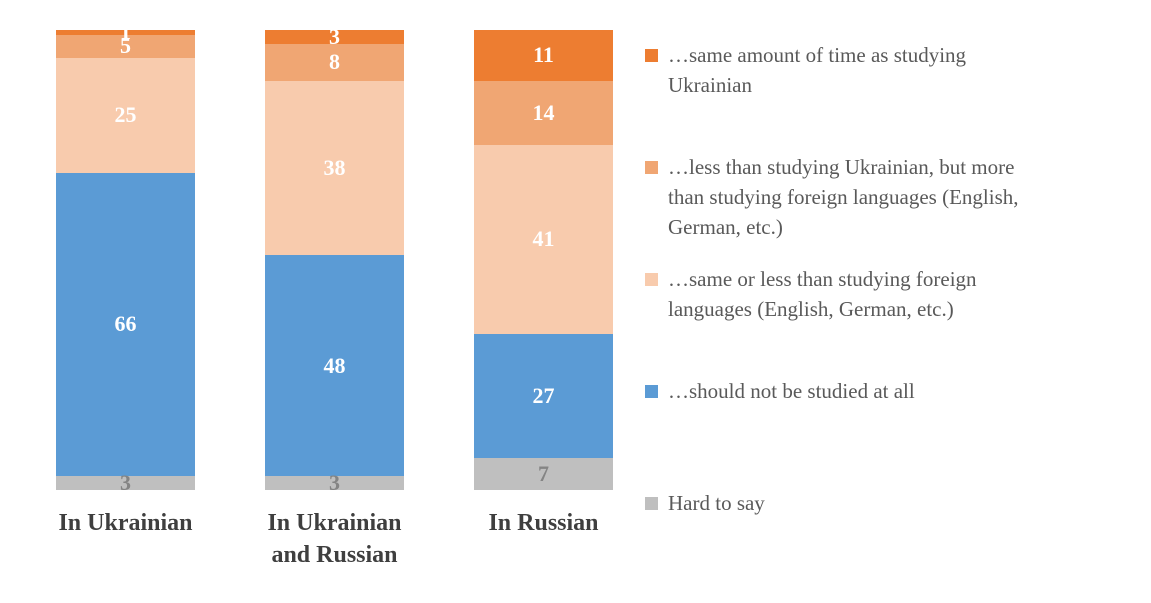  I want to click on bar-segment: 48, so click(334, 366).